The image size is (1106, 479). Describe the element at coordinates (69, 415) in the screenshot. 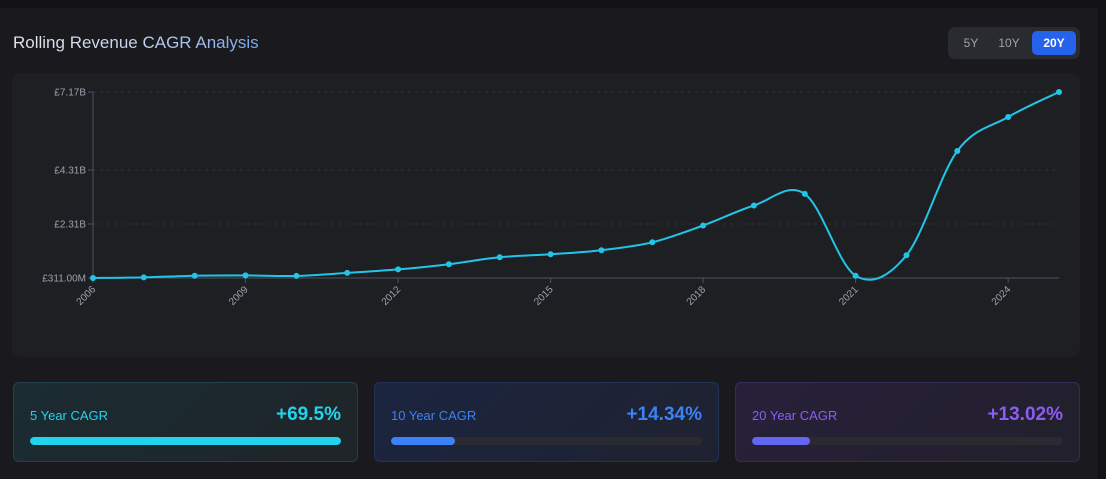

I see `card-label: 5 Year CAGR` at that location.